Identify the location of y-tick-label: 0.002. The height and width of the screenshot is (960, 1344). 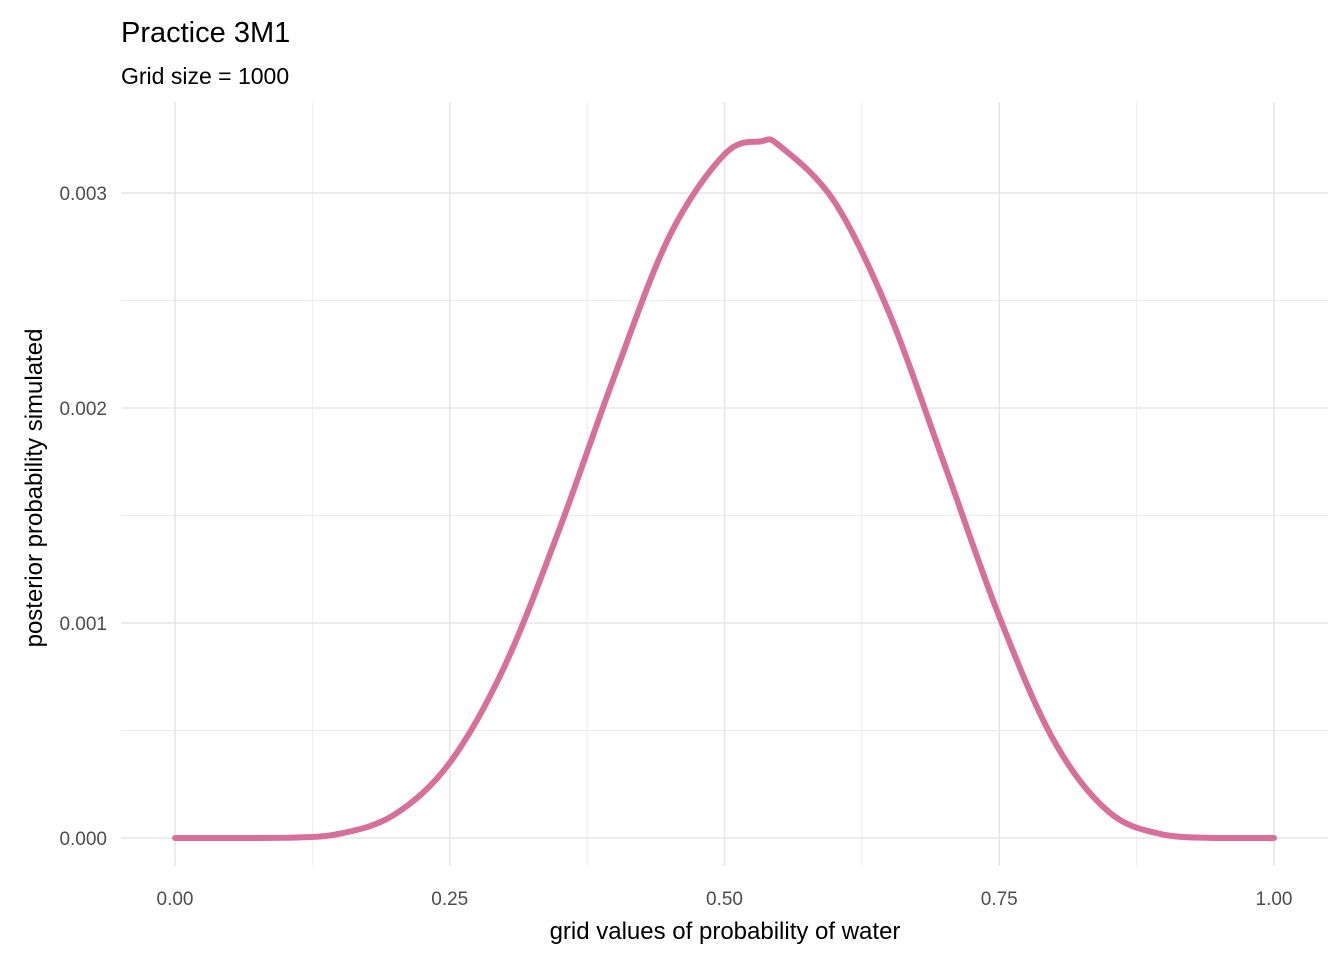
(83, 409).